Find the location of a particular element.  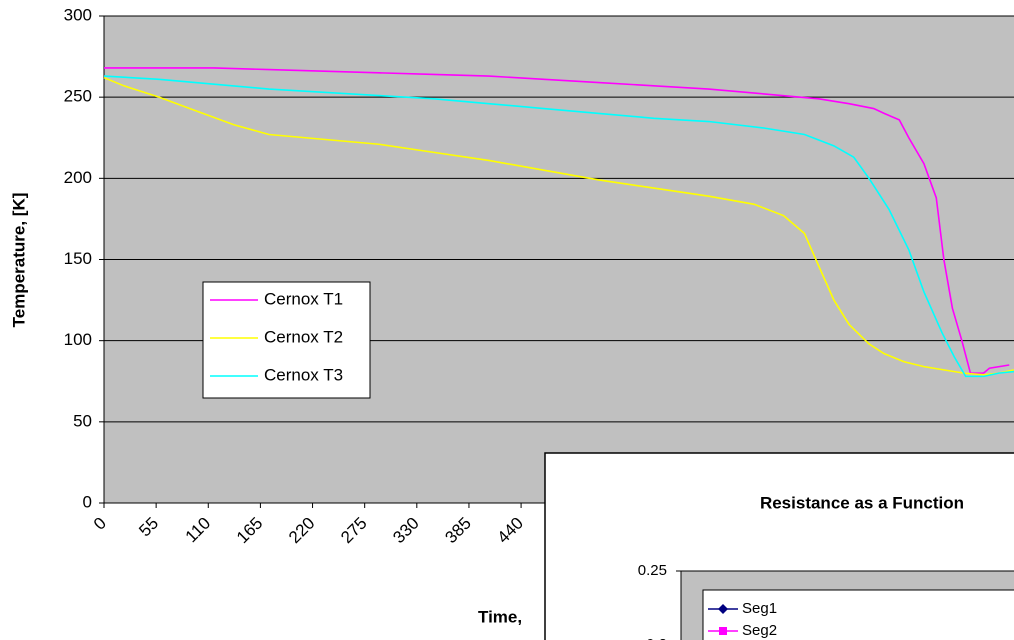

legend-label: Seg1 is located at coordinates (759, 608).